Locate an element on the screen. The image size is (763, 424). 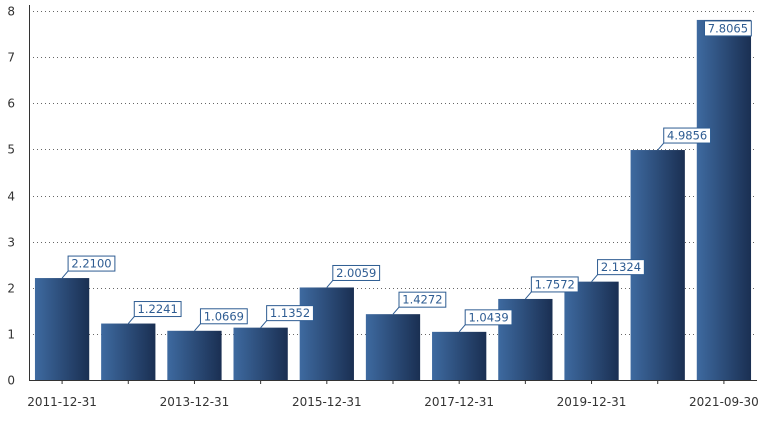
x-tick-label: 2013-12-31 is located at coordinates (195, 402).